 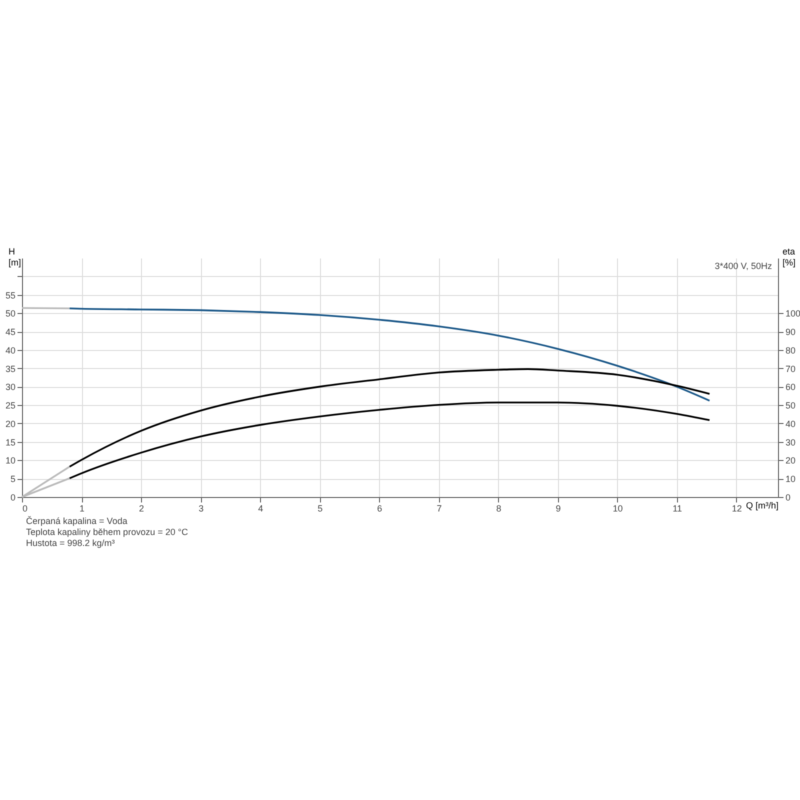 What do you see at coordinates (10, 405) in the screenshot?
I see `y-tick-label: 25` at bounding box center [10, 405].